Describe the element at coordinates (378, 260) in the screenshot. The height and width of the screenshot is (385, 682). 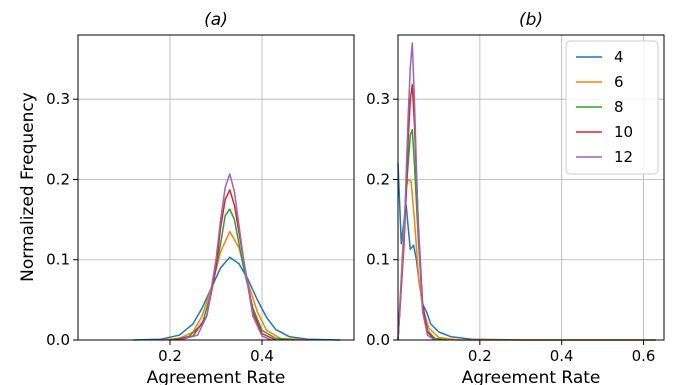
I see `panel-b-y-tick-label: 0.1` at that location.